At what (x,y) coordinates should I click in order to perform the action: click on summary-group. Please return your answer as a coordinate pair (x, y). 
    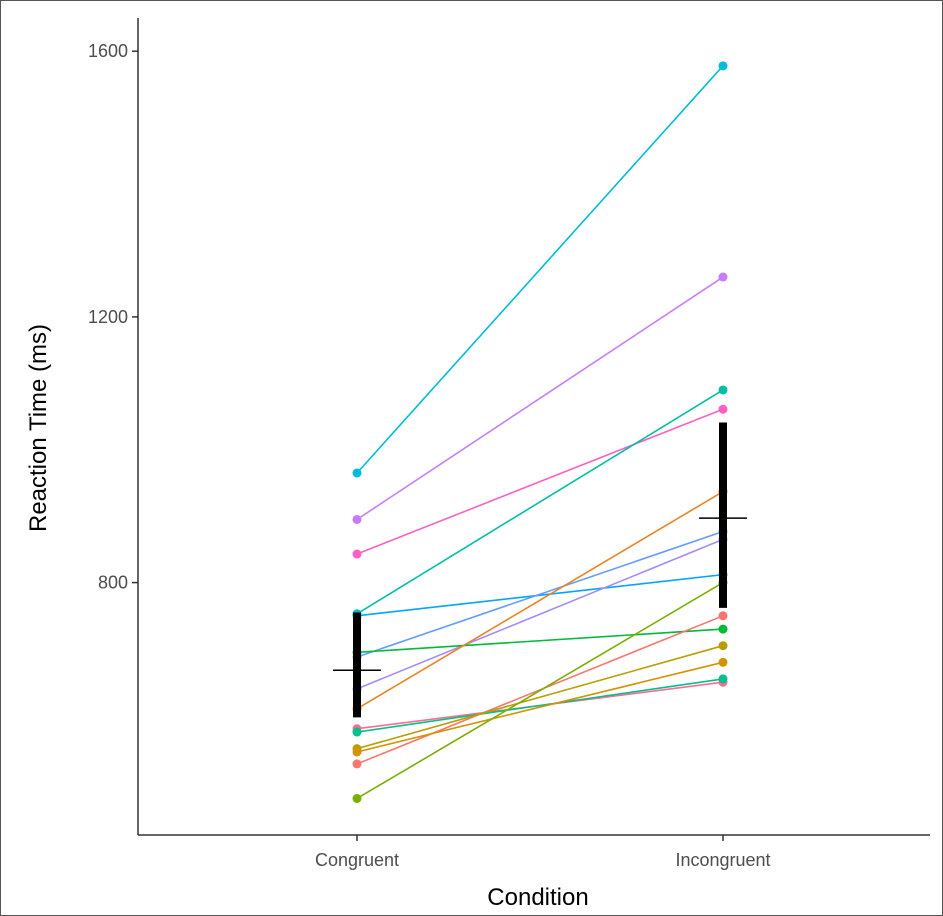
    Looking at the image, I should click on (540, 570).